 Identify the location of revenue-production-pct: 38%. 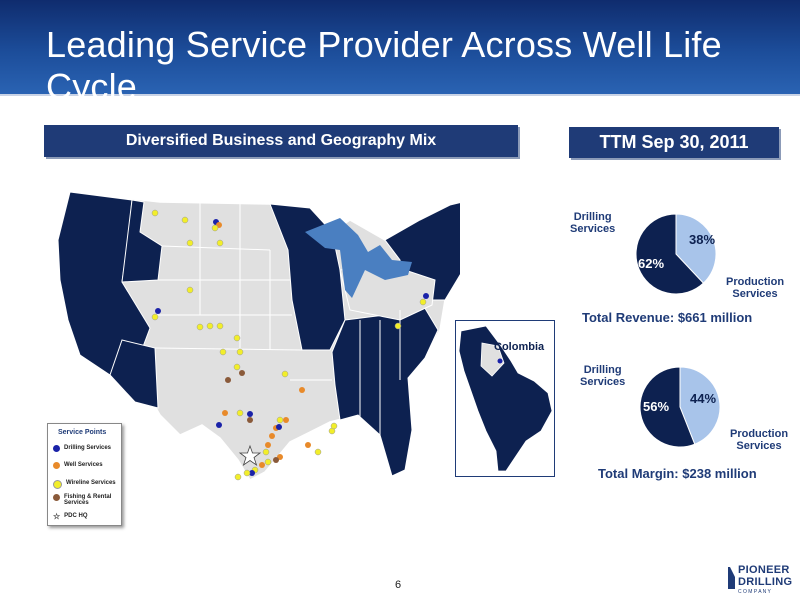
(702, 239).